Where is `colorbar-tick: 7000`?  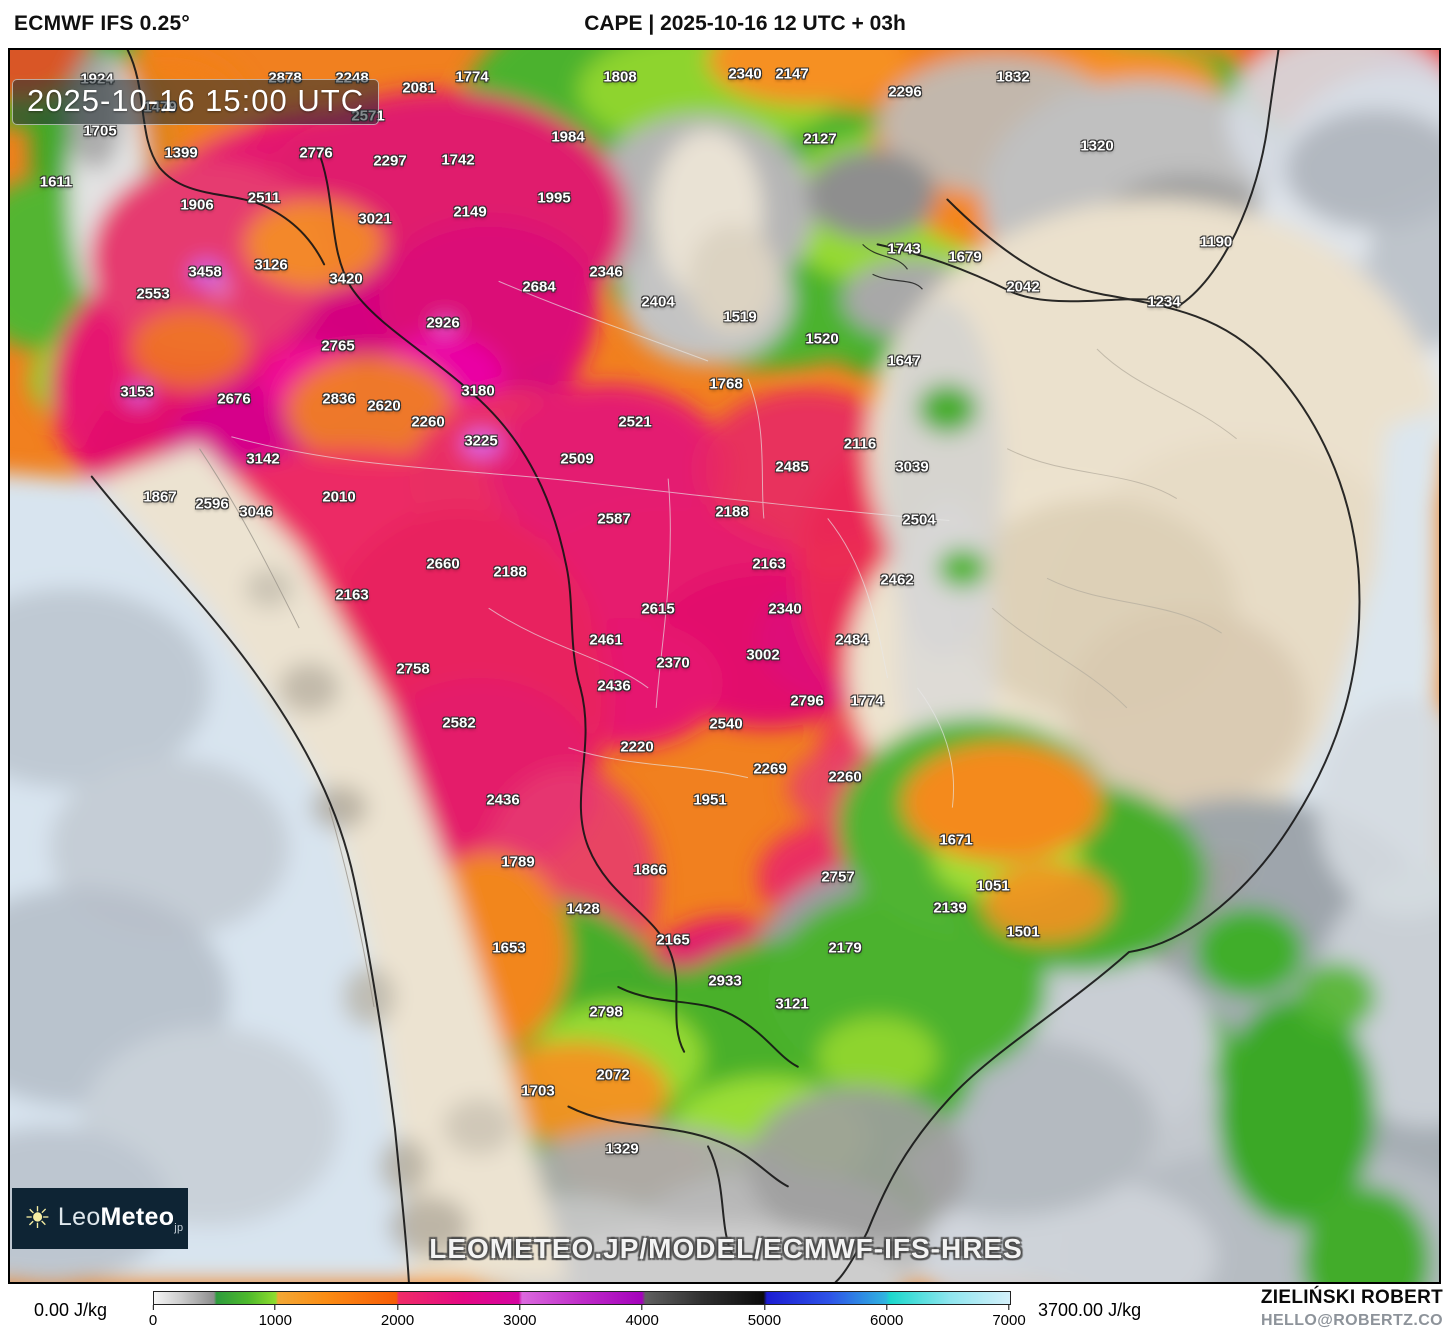
colorbar-tick: 7000 is located at coordinates (1009, 1317).